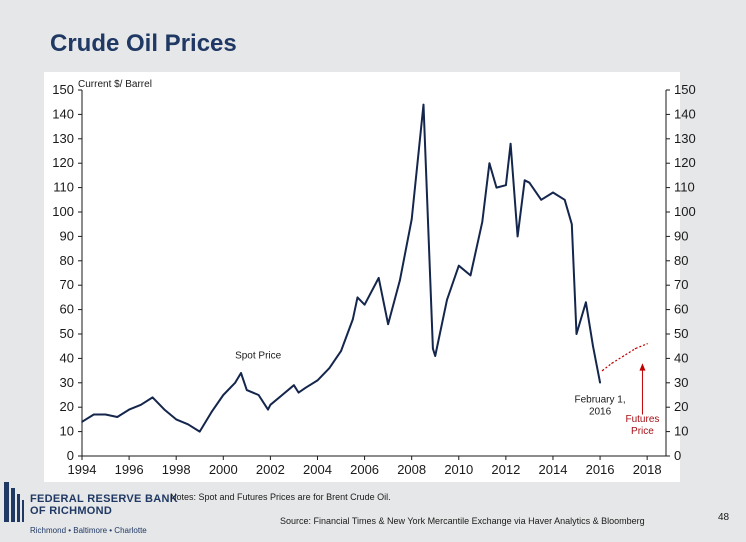 The image size is (746, 542). I want to click on y-tick-label-right: 40, so click(681, 357).